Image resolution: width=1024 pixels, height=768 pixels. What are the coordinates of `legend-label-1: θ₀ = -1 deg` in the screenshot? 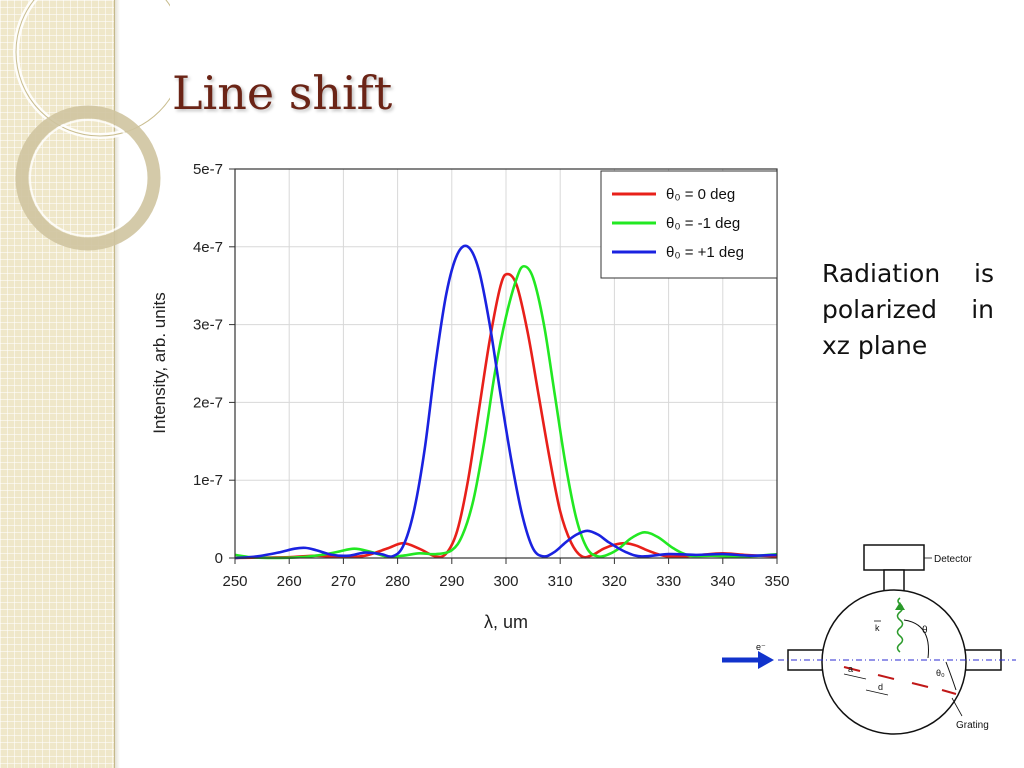 It's located at (703, 223).